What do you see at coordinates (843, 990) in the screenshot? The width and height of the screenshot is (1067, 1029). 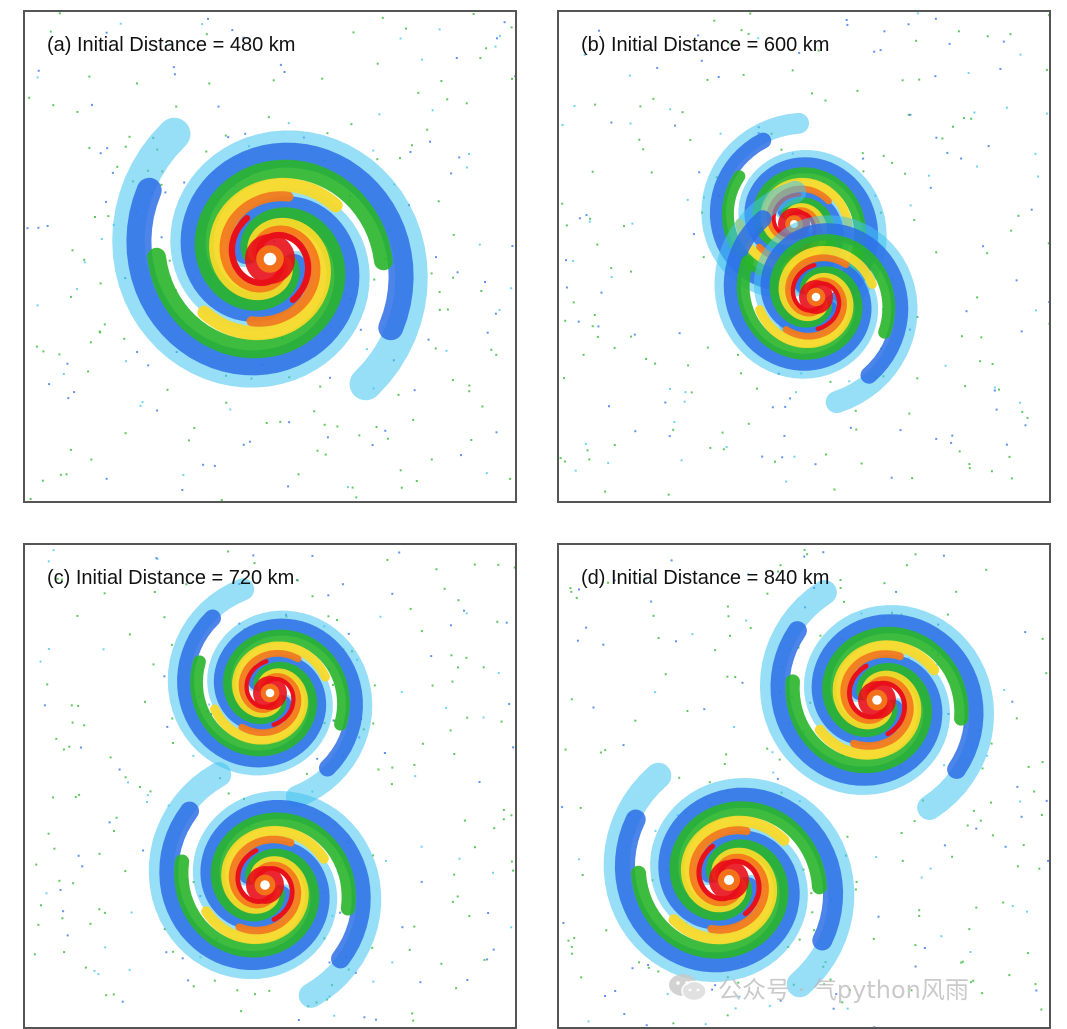 I see `watermark-text: 公众号 · 气python风雨` at bounding box center [843, 990].